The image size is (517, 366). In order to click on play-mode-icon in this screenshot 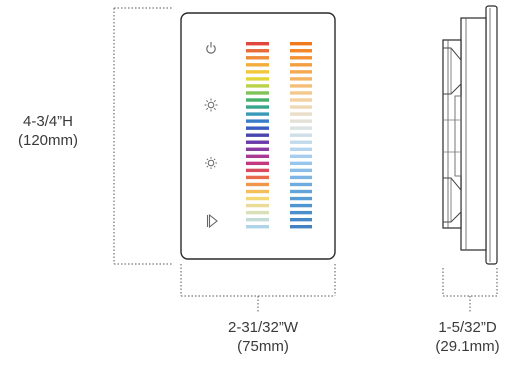, I will do `click(212, 221)`.